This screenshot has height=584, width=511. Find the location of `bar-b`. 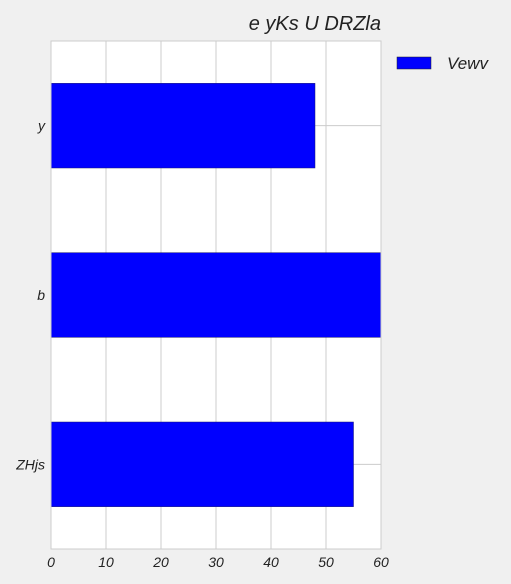

bar-b is located at coordinates (216, 295).